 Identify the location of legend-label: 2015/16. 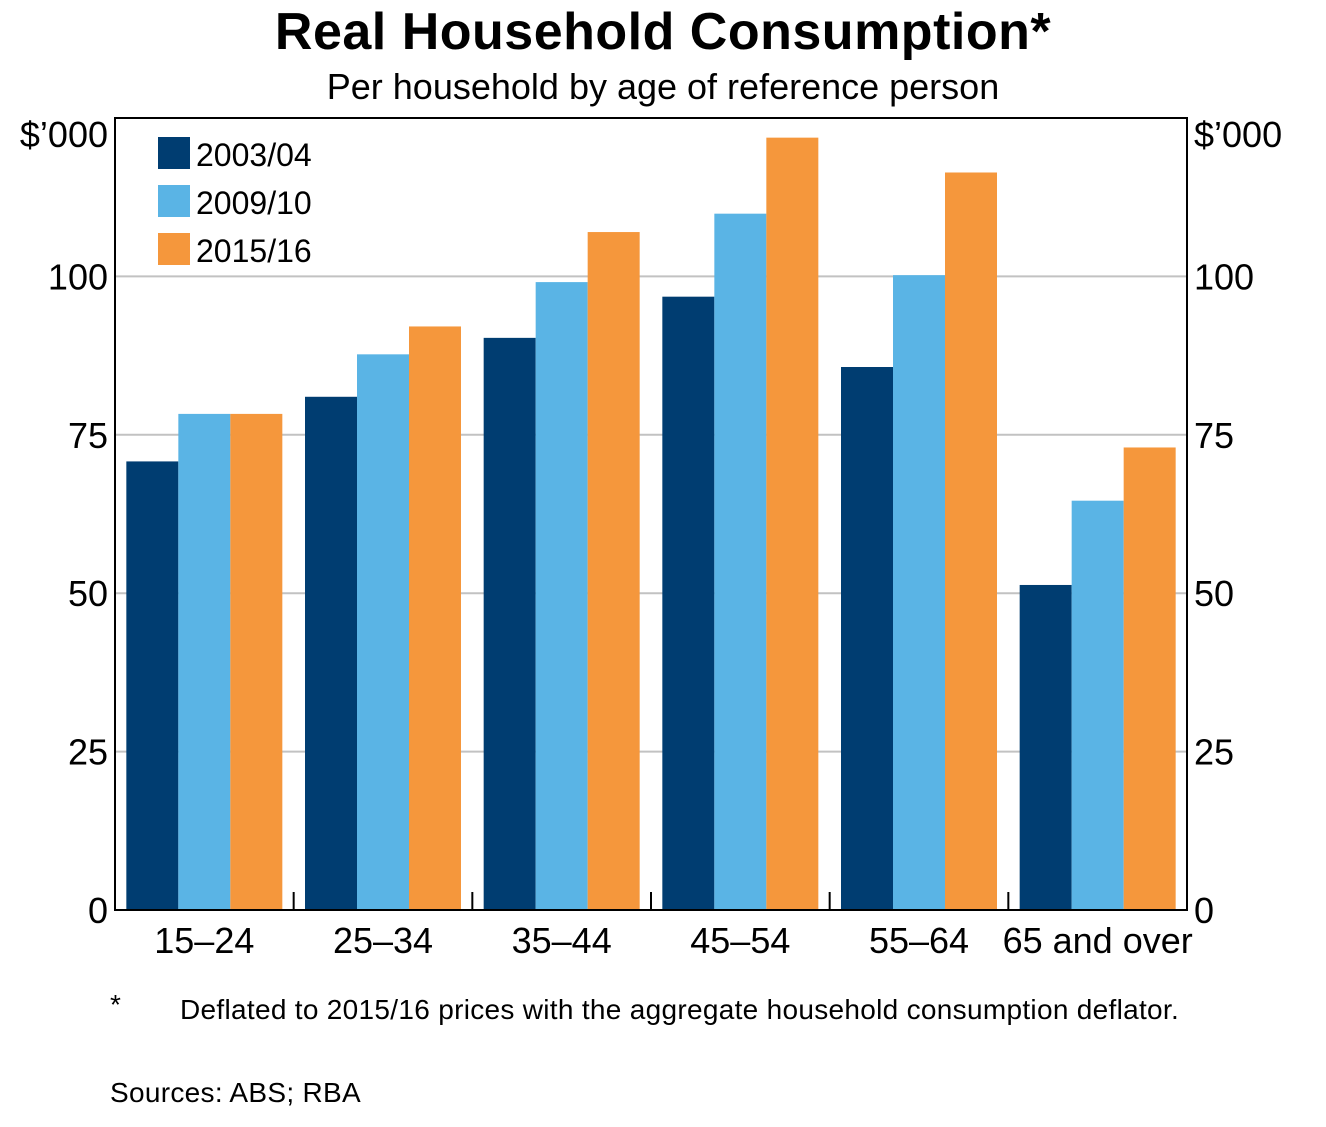
(254, 251).